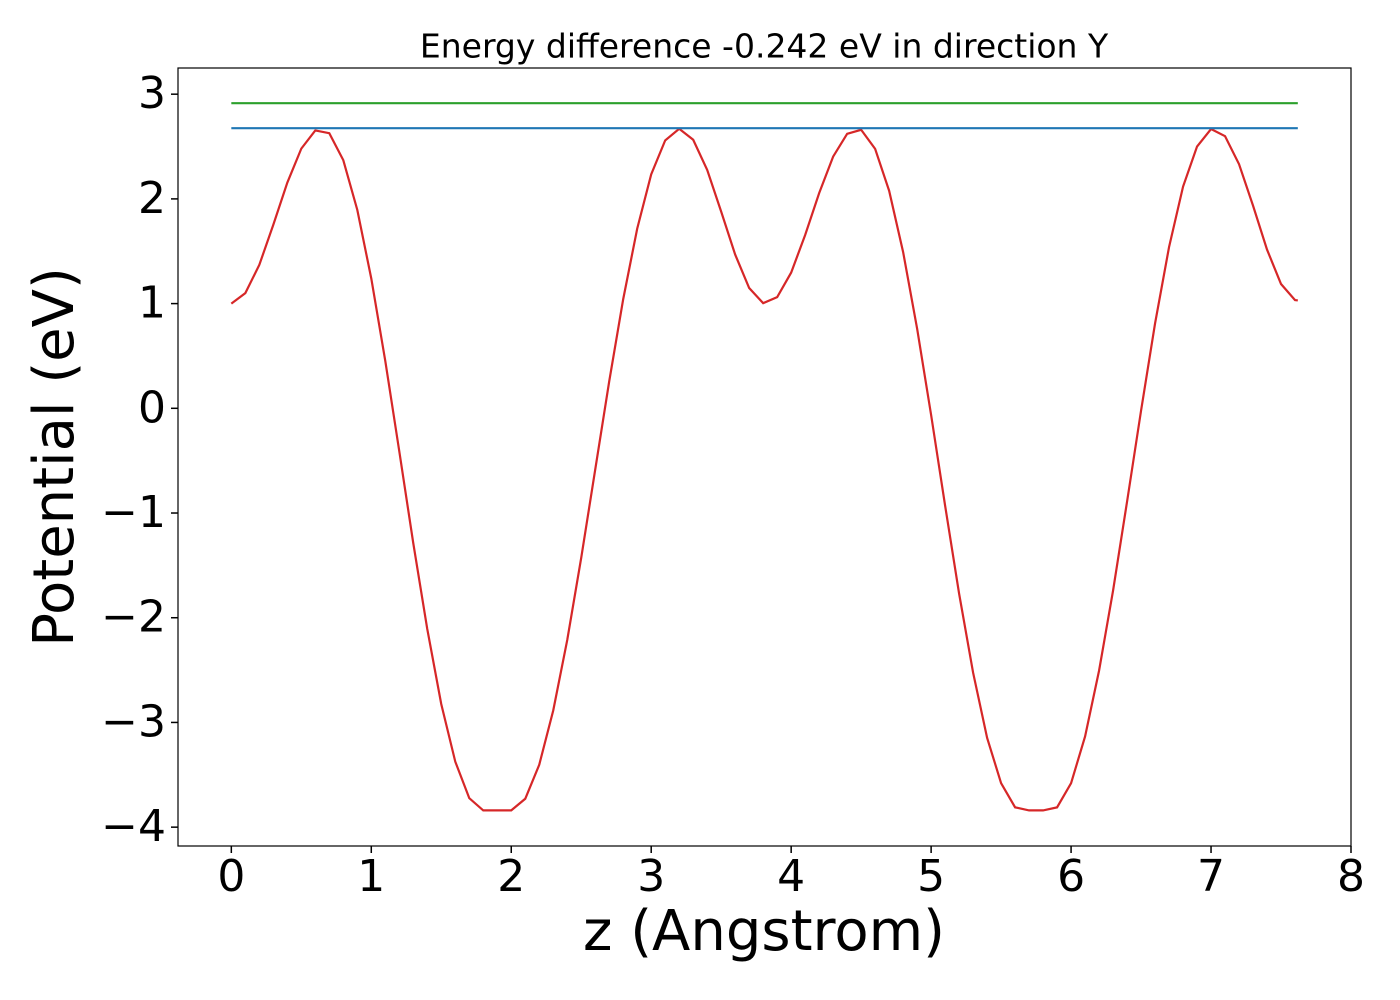 The height and width of the screenshot is (1000, 1400). I want to click on x-tick-label: 7, so click(1211, 876).